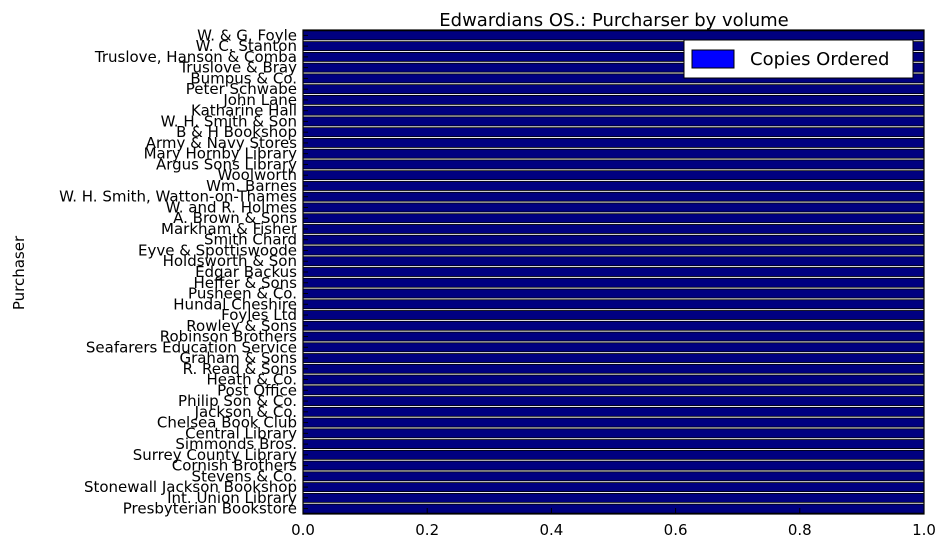 This screenshot has width=946, height=545. Describe the element at coordinates (232, 498) in the screenshot. I see `y-tick-label: Int. Union Library` at that location.